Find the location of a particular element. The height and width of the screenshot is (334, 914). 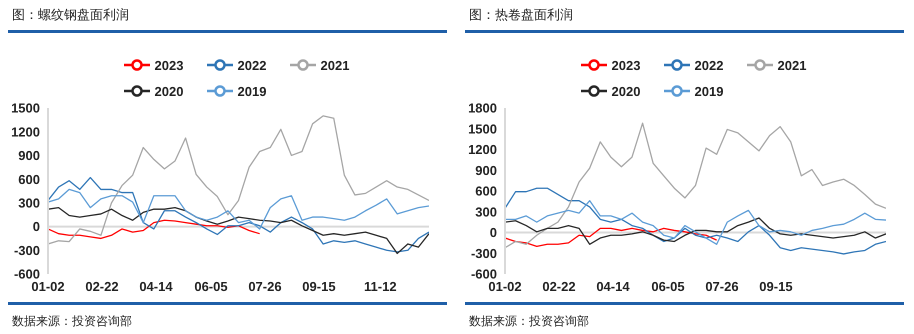

chart-title: 图：螺纹钢盘面利润 is located at coordinates (70, 15).